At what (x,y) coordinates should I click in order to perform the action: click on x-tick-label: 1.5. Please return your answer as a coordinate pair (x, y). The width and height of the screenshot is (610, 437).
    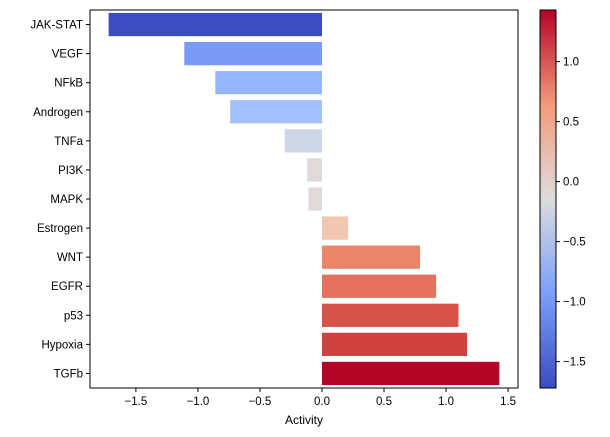
    Looking at the image, I should click on (508, 402).